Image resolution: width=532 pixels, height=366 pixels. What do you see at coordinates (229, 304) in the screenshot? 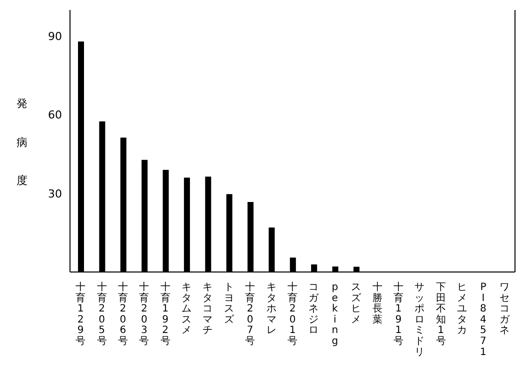
I see `x-tick-label: トヨスズ` at bounding box center [229, 304].